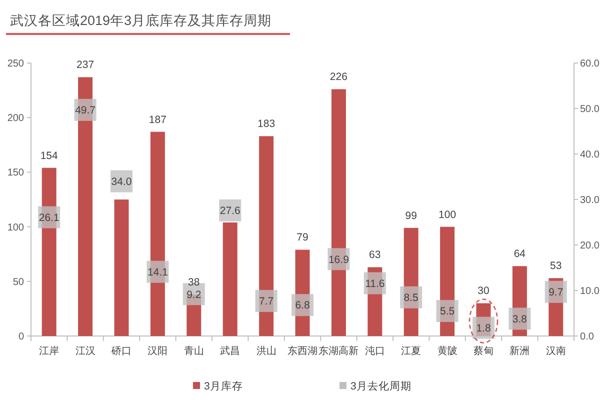  Describe the element at coordinates (223, 386) in the screenshot. I see `legend-label: 3月库存` at that location.